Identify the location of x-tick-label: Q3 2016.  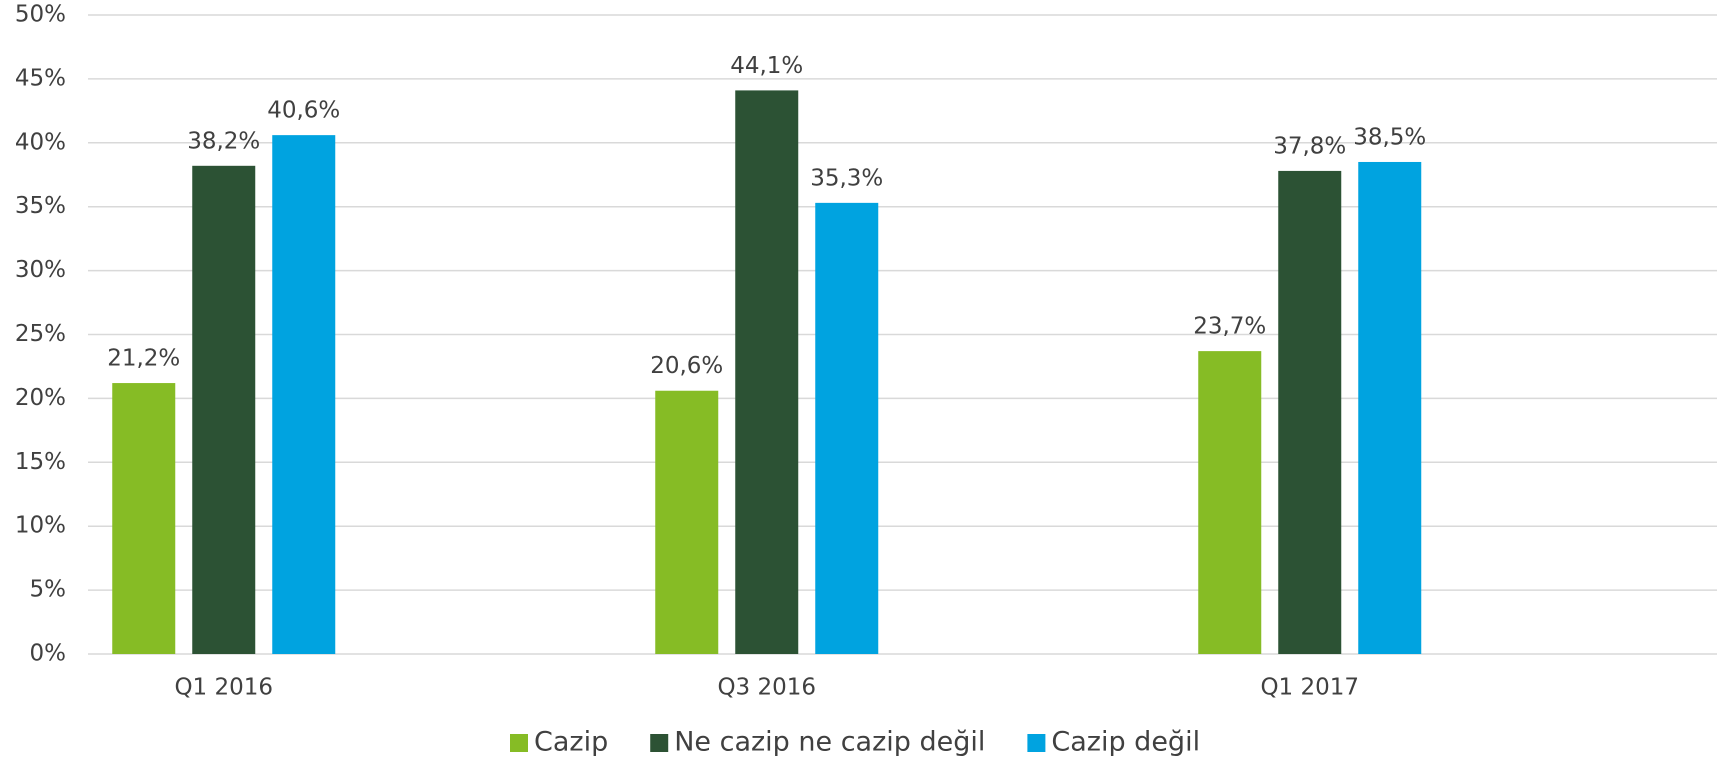
(766, 688).